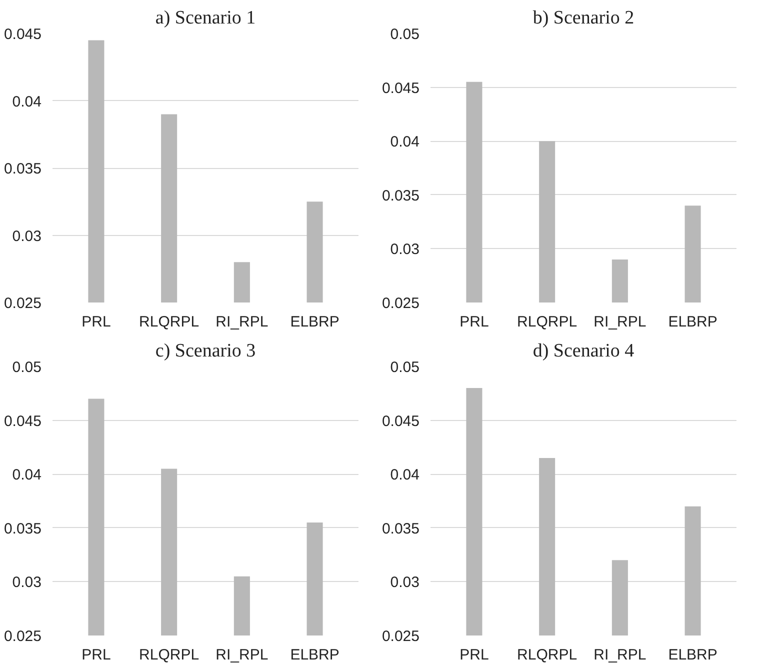  Describe the element at coordinates (205, 351) in the screenshot. I see `chart-title: c) Scenario 3` at that location.